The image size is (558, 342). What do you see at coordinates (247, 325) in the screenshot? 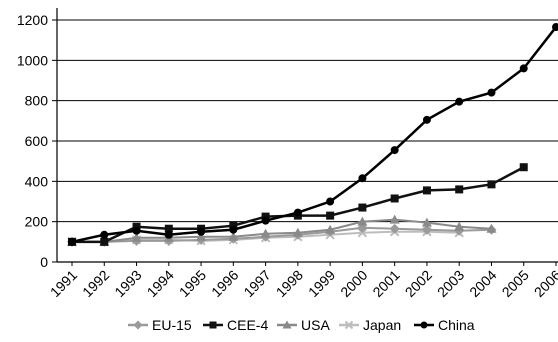
I see `legend-label: CEE-4` at bounding box center [247, 325].